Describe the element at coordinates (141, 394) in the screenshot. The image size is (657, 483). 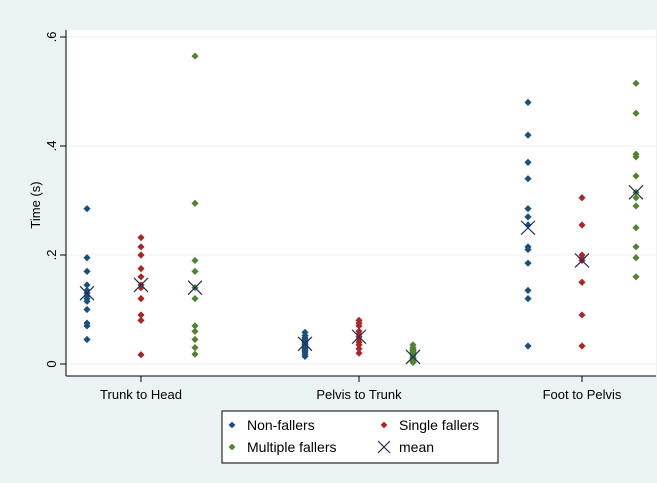
I see `x-tick-label: Trunk to Head` at that location.